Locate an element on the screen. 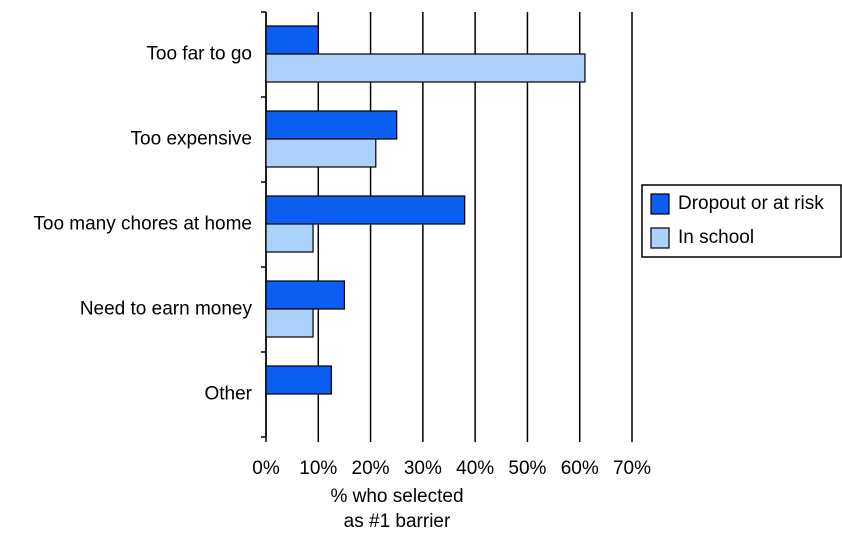 The height and width of the screenshot is (535, 842). x-tick-label: 0% is located at coordinates (266, 468).